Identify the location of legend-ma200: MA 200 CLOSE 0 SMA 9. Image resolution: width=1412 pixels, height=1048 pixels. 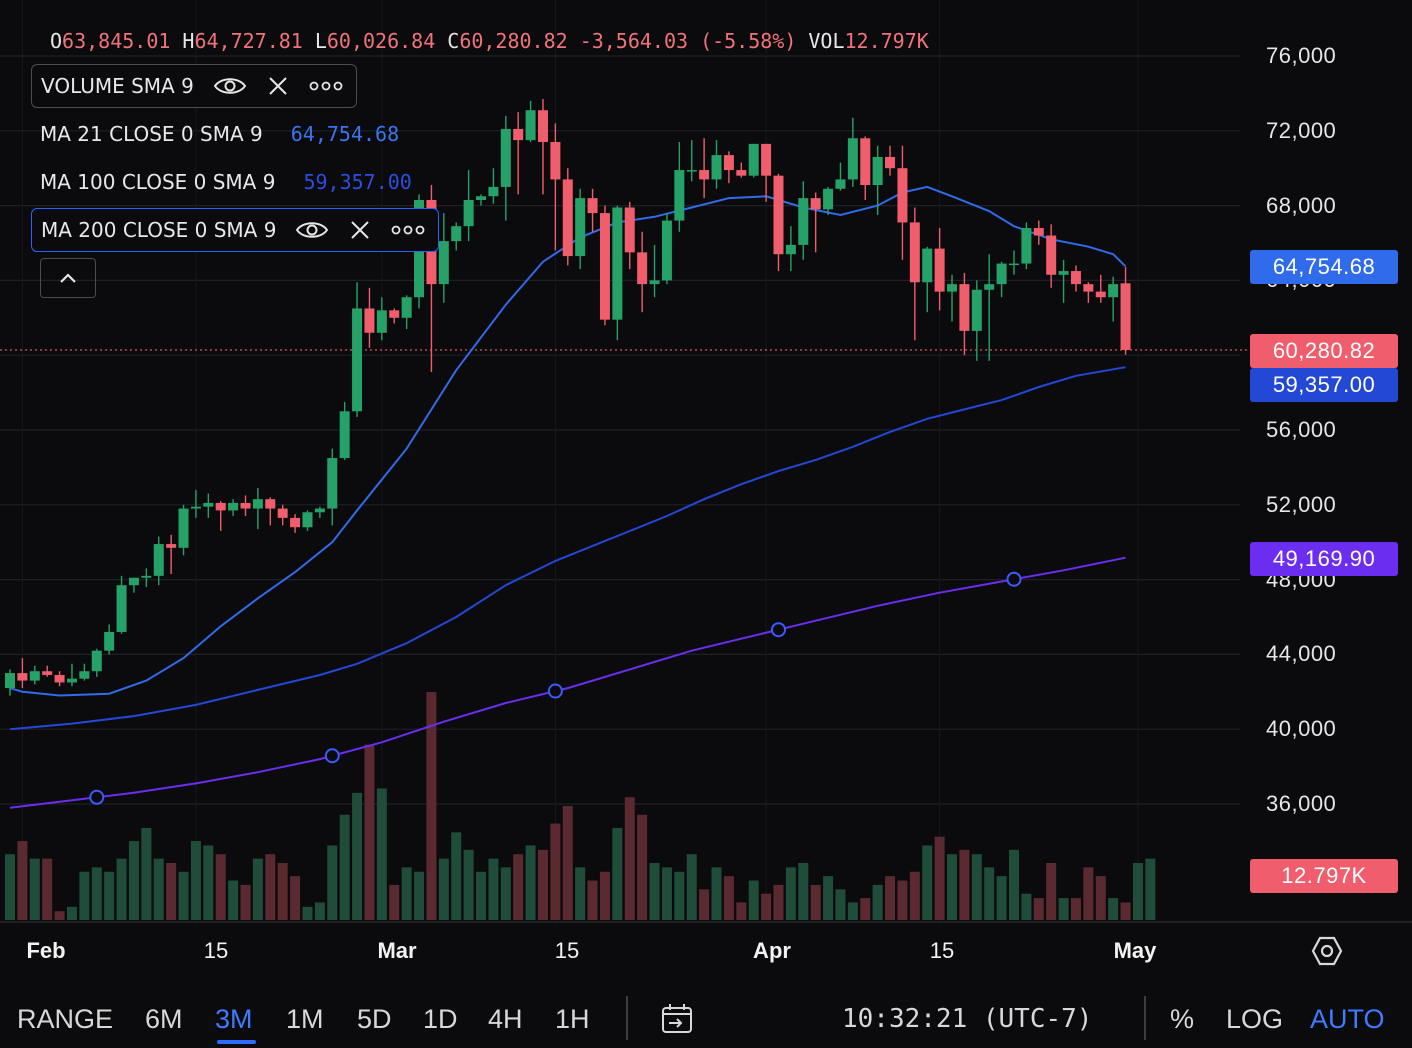
(235, 230).